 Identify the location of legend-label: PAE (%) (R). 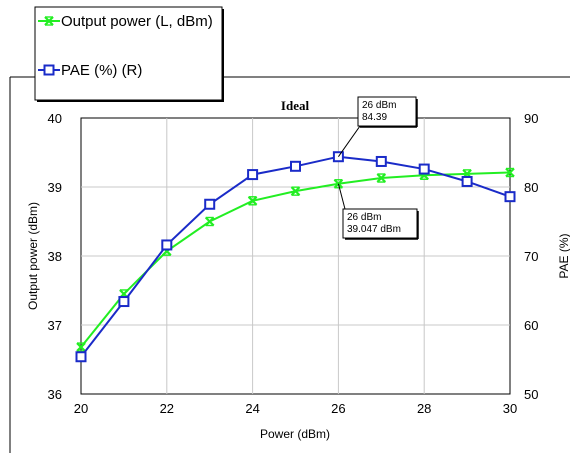
(101, 70).